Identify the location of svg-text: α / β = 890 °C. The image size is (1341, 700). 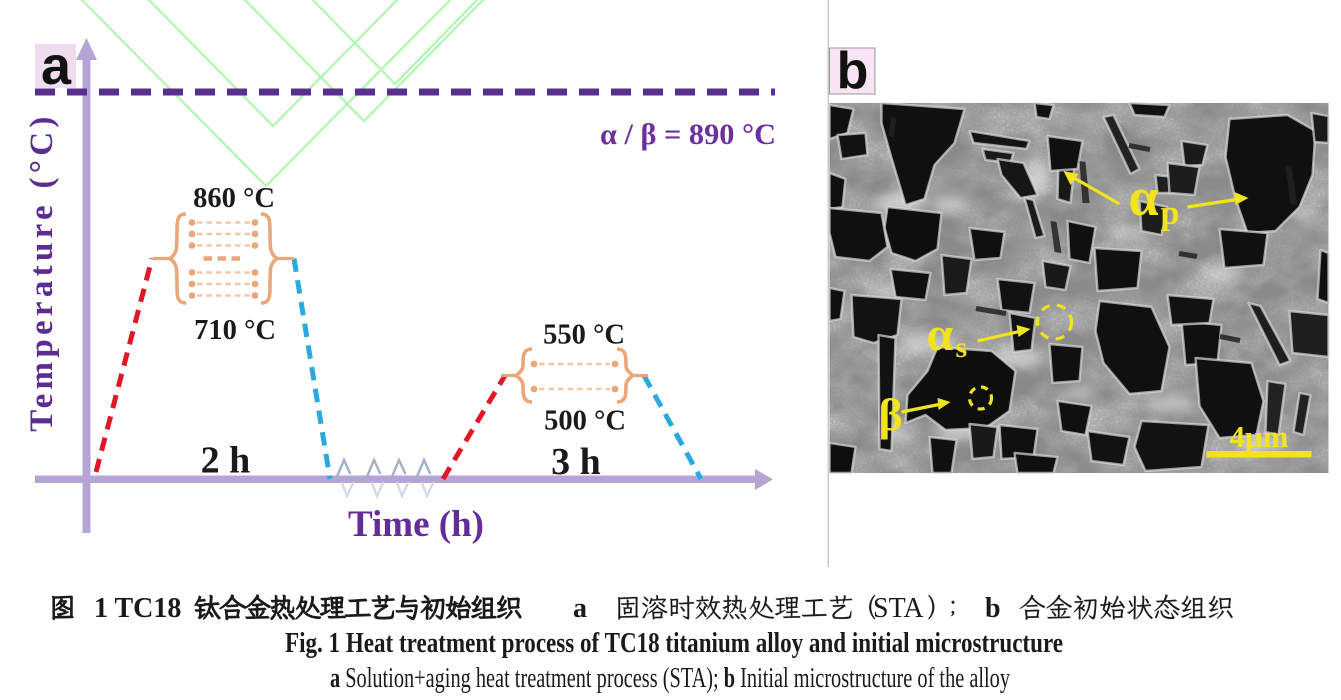
(688, 134).